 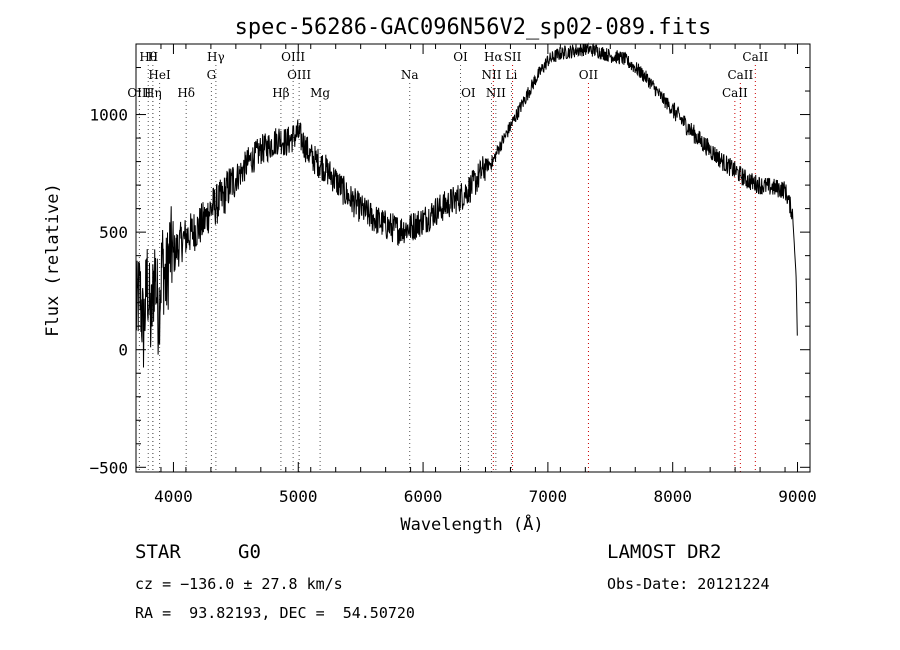 What do you see at coordinates (212, 75) in the screenshot?
I see `line-label-9: G` at bounding box center [212, 75].